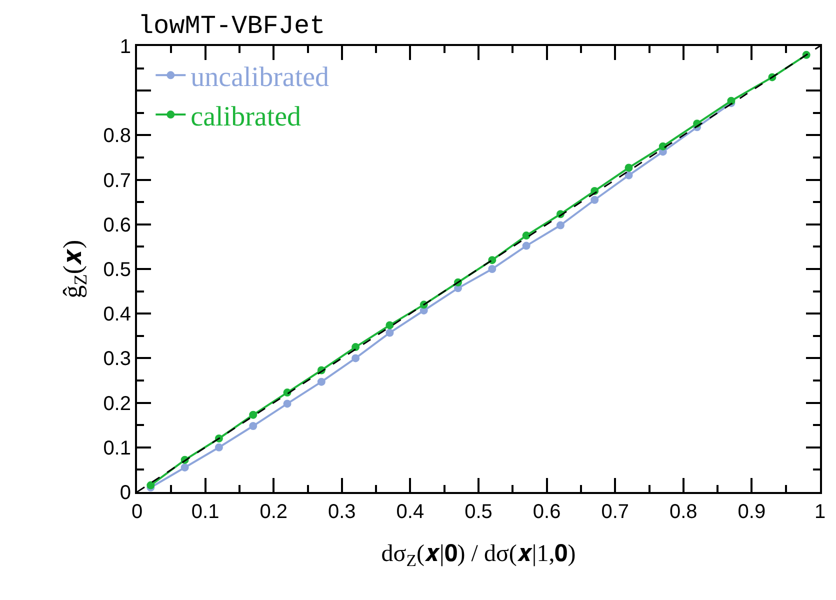 Image resolution: width=836 pixels, height=600 pixels. Describe the element at coordinates (232, 26) in the screenshot. I see `chart-title: lowMT-VBFJet` at that location.